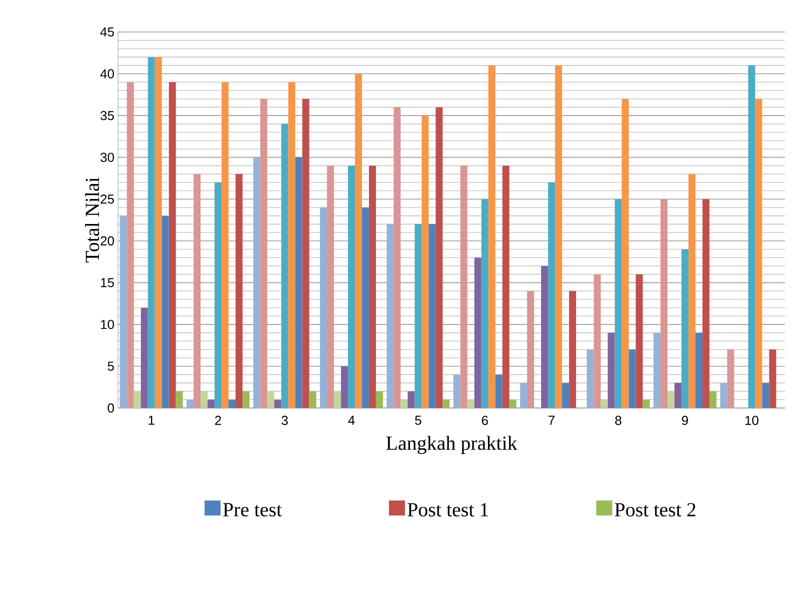 The image size is (799, 595). I want to click on x-tick-label: 1, so click(151, 420).